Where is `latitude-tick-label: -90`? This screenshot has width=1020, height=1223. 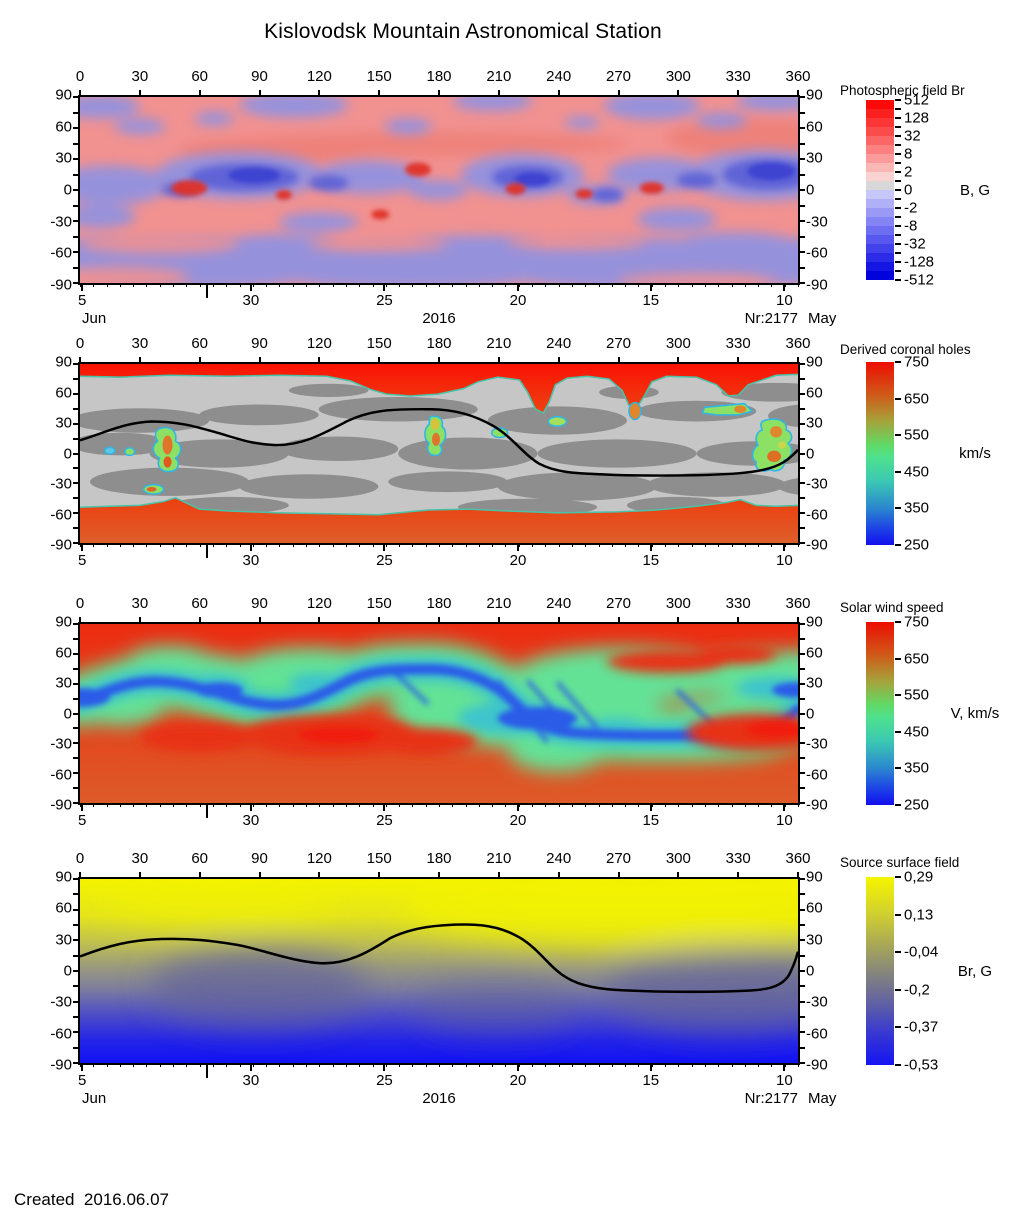 latitude-tick-label: -90 is located at coordinates (61, 805).